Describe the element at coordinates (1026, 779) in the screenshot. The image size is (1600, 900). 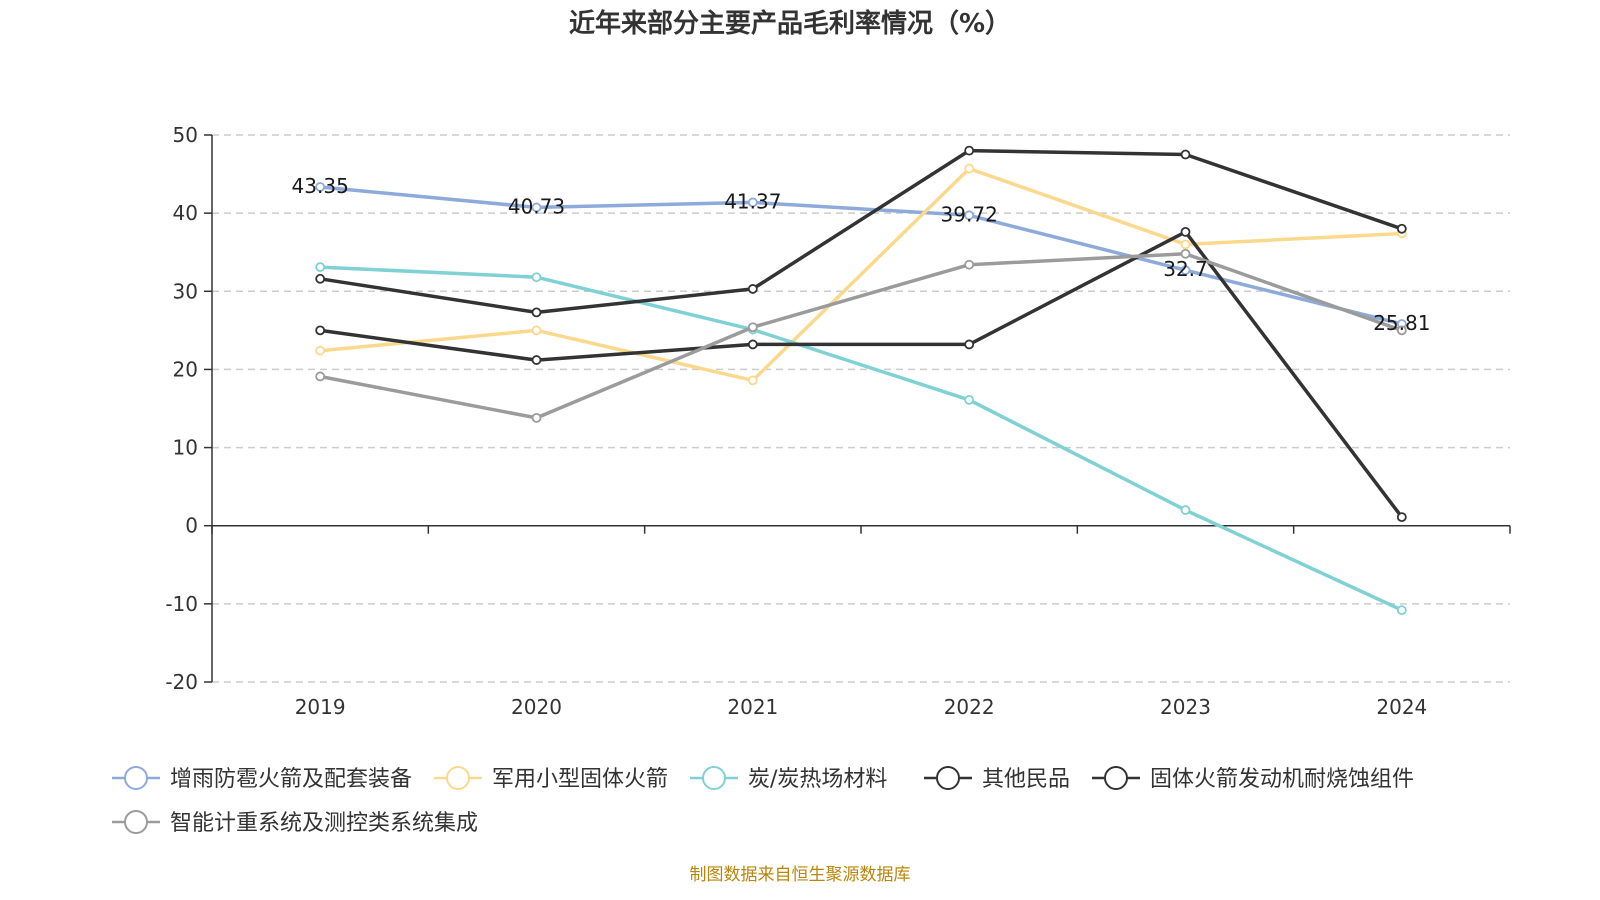
I see `legend-label: 其他民品` at that location.